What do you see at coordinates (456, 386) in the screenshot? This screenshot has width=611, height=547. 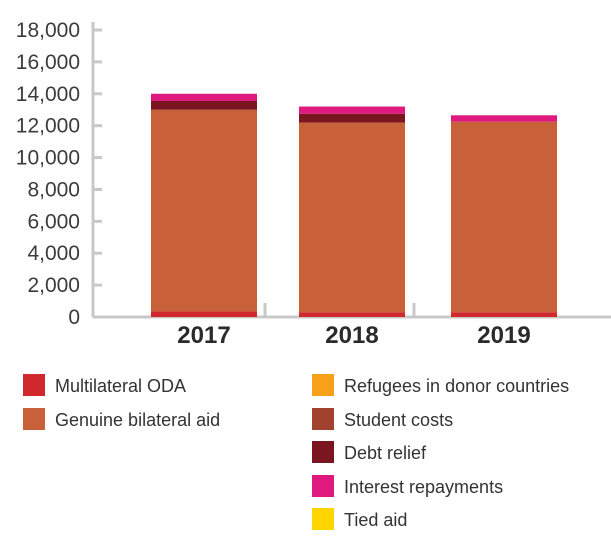 I see `legend-label: Refugees in donor countries` at bounding box center [456, 386].